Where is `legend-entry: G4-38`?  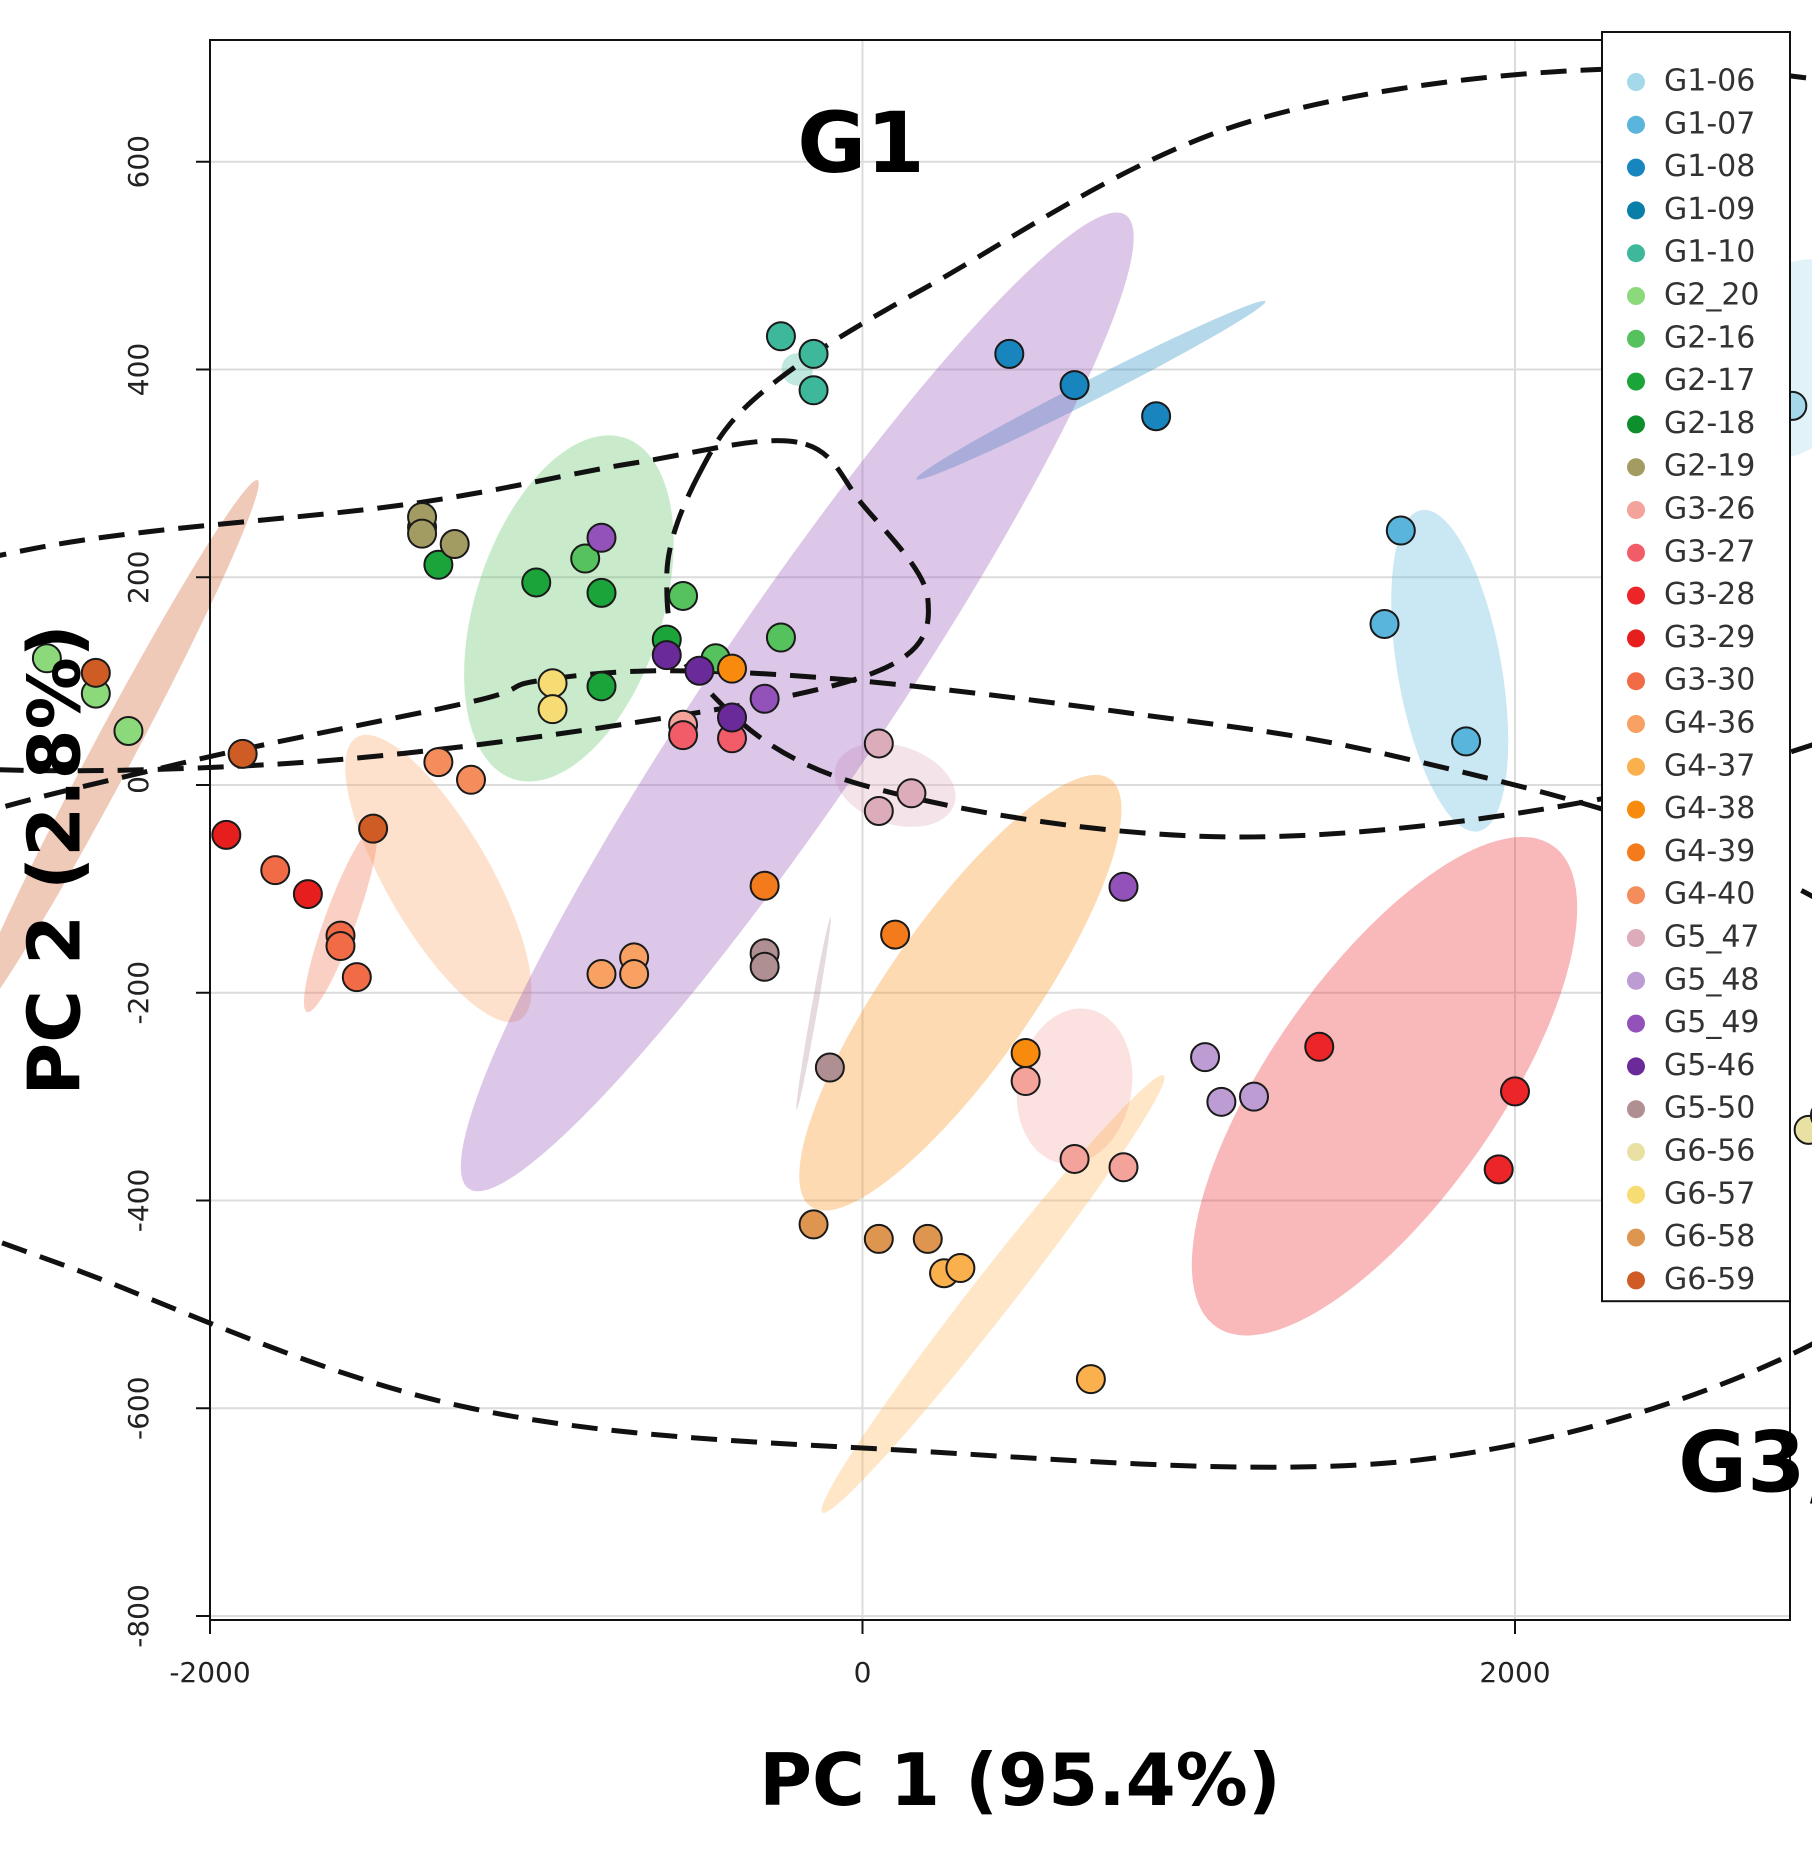
legend-entry: G4-38 is located at coordinates (1709, 808).